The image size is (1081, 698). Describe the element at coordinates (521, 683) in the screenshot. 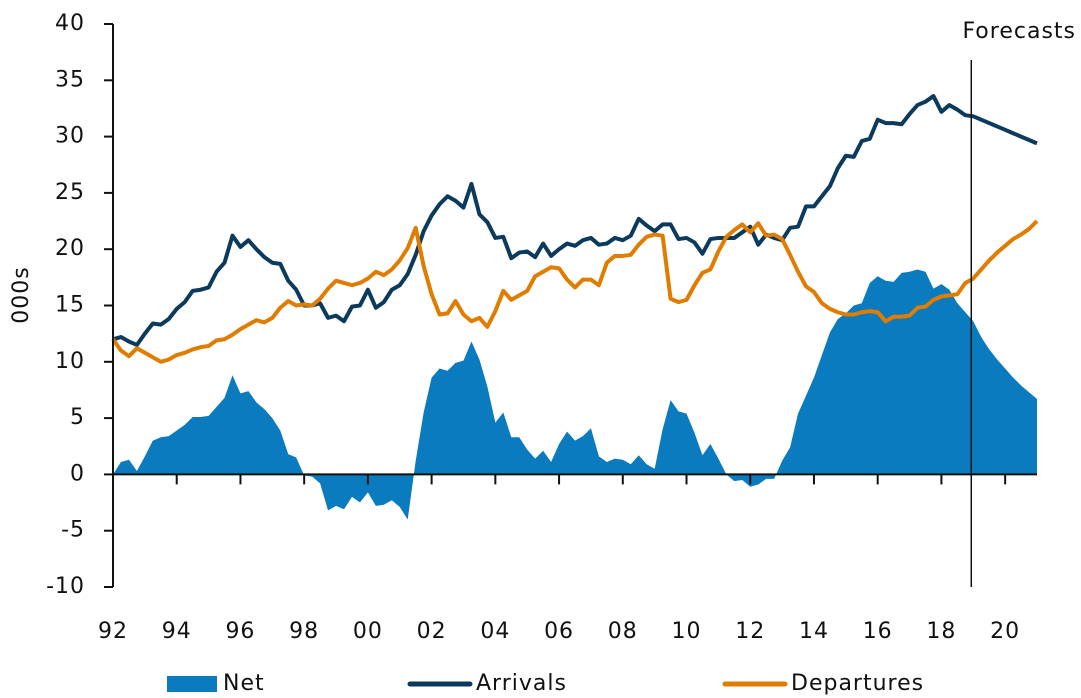

I see `legend-label: Arrivals` at that location.